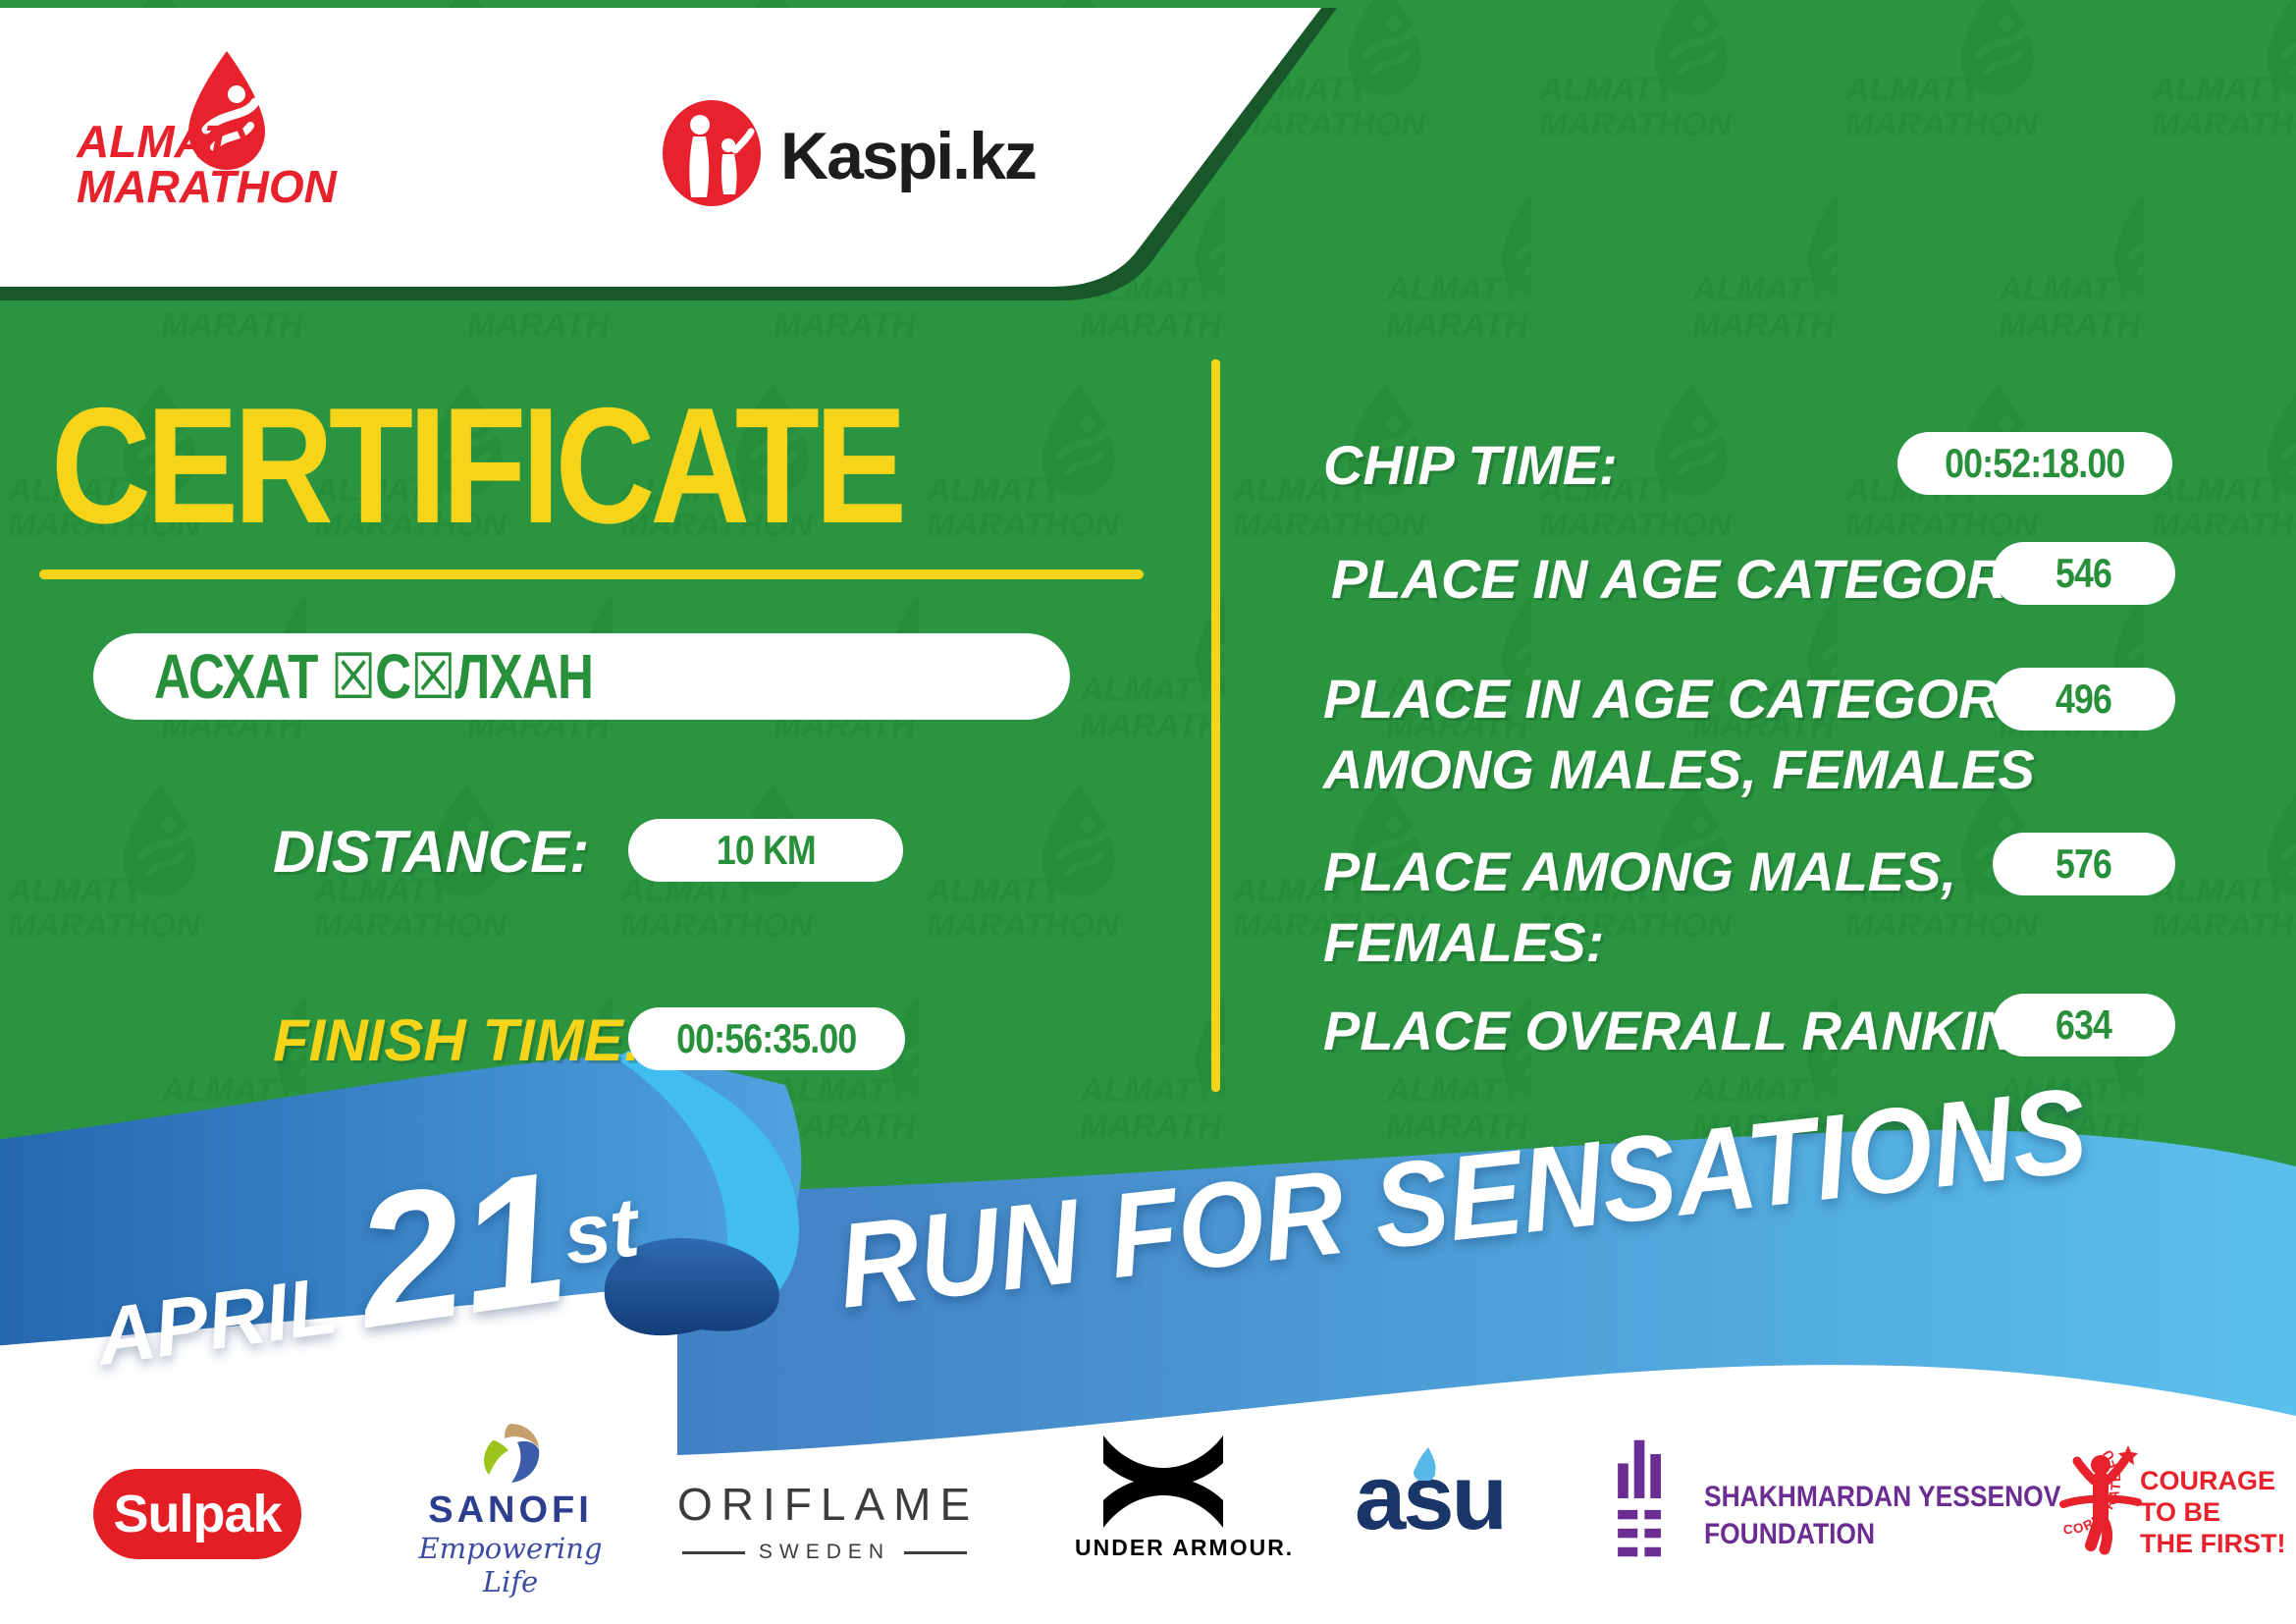 The image size is (2296, 1624). I want to click on kaspi-logo-text: Kaspi.kz, so click(909, 156).